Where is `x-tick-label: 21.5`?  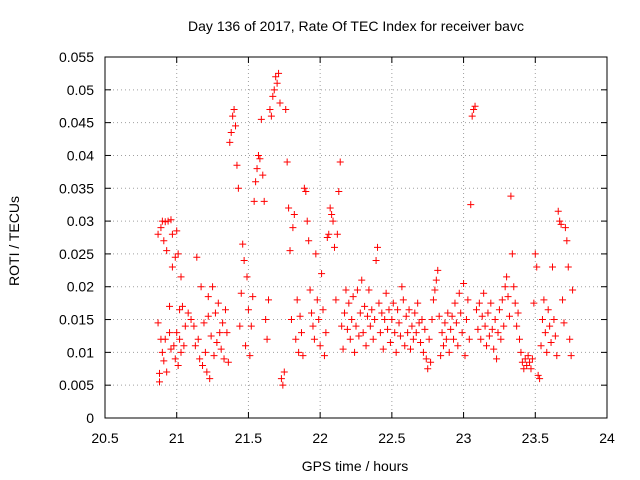 x-tick-label: 21.5 is located at coordinates (248, 438).